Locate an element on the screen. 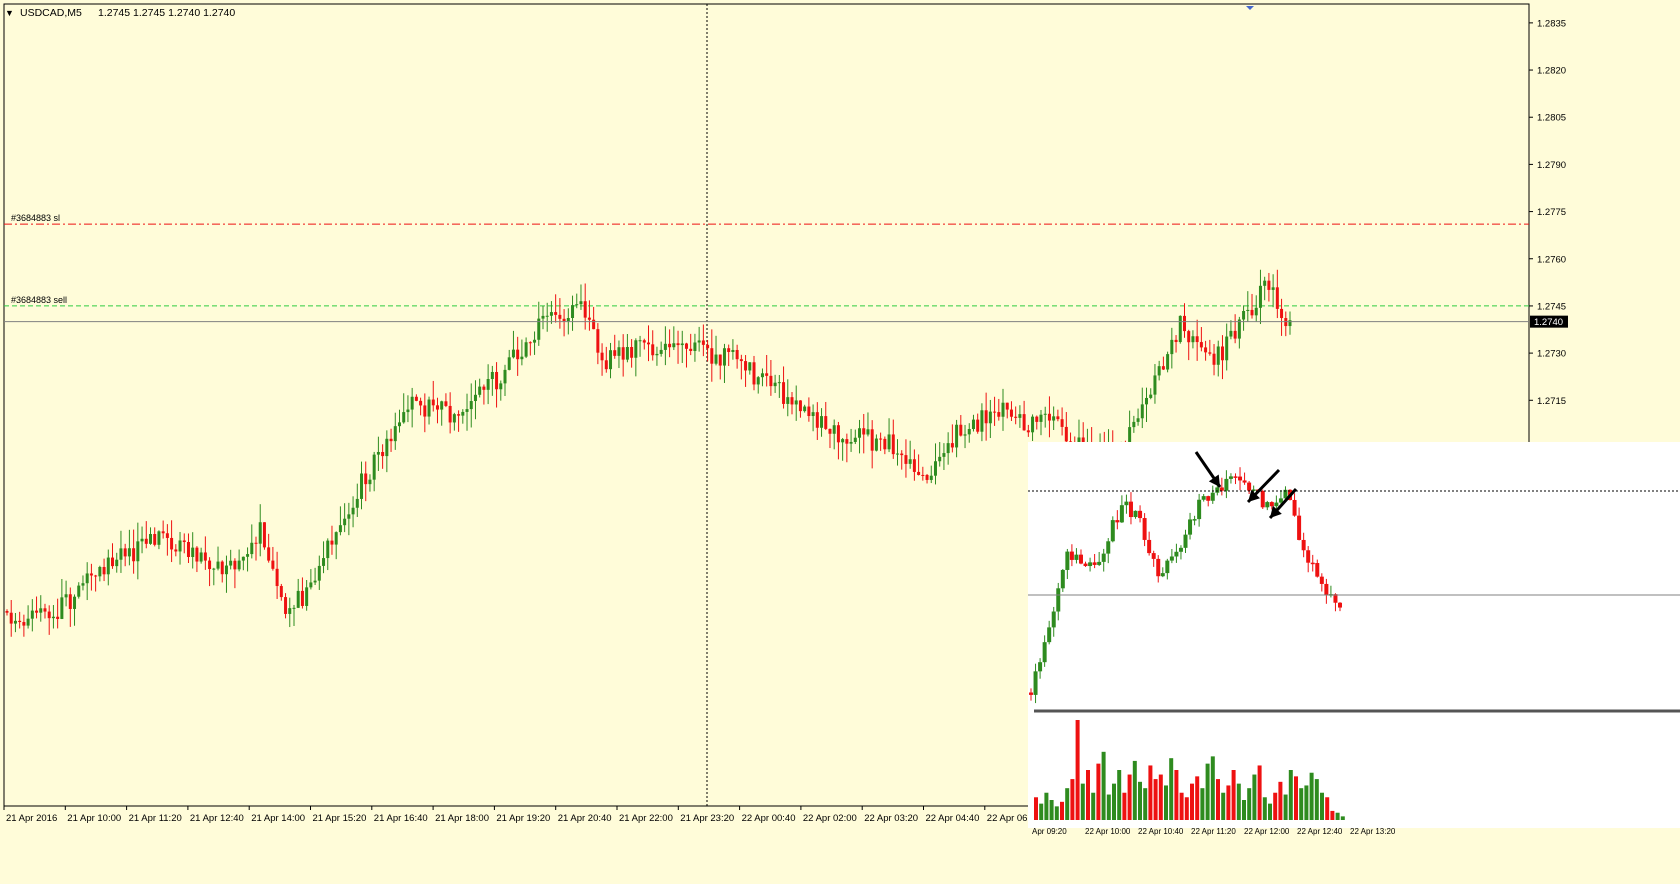 The height and width of the screenshot is (889, 1680). time-tick-label: 21 Apr 22:00 is located at coordinates (646, 818).